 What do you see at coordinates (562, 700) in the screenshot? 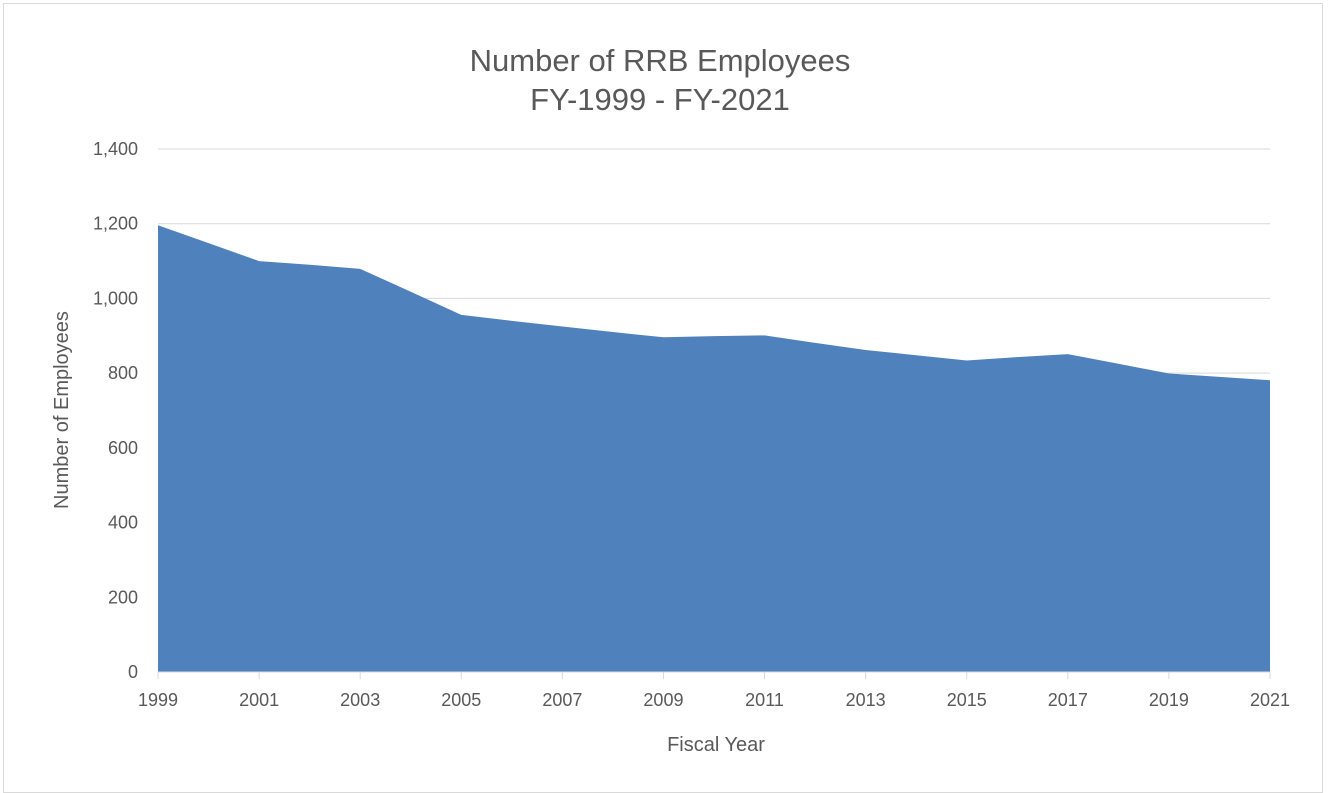
I see `x-tick-label: 2007` at bounding box center [562, 700].